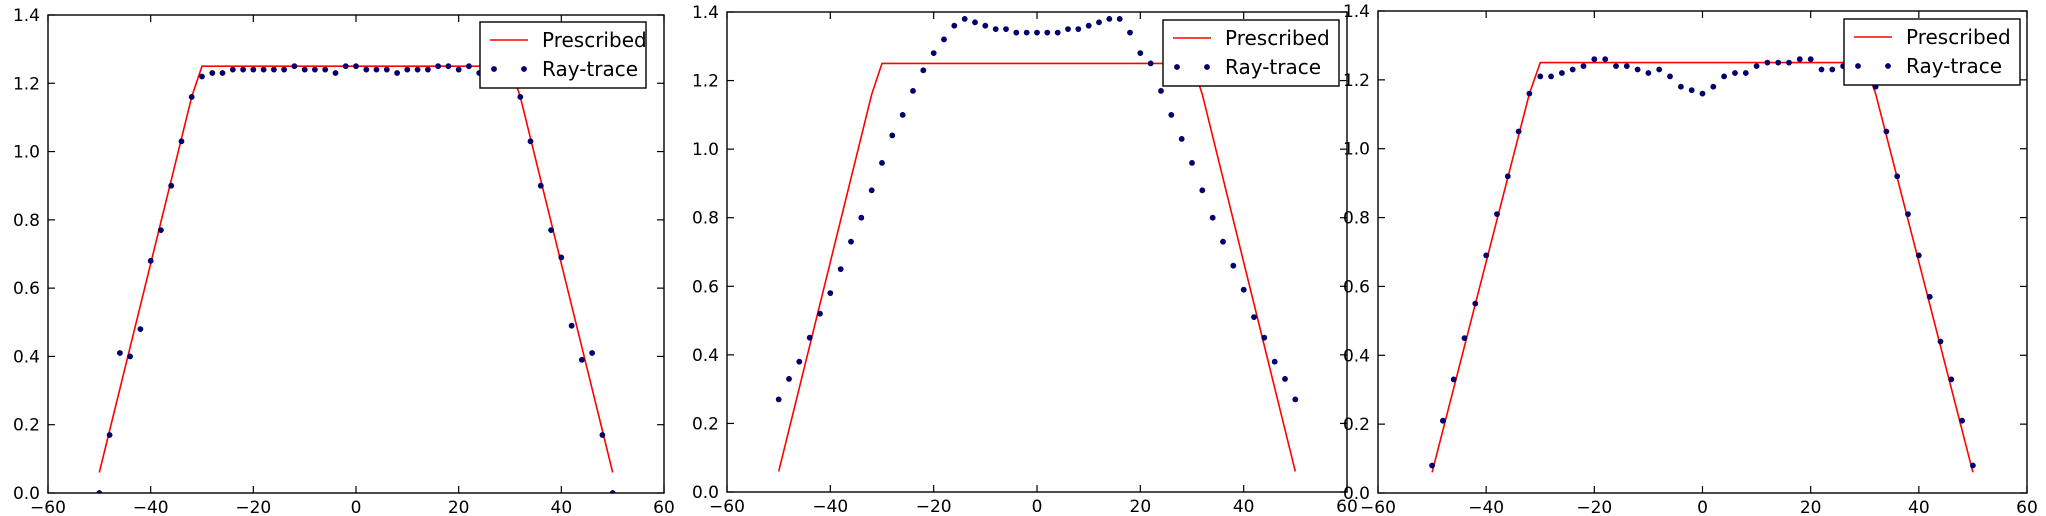 The image size is (2046, 516). What do you see at coordinates (1919, 507) in the screenshot?
I see `x-tick-label: 40` at bounding box center [1919, 507].